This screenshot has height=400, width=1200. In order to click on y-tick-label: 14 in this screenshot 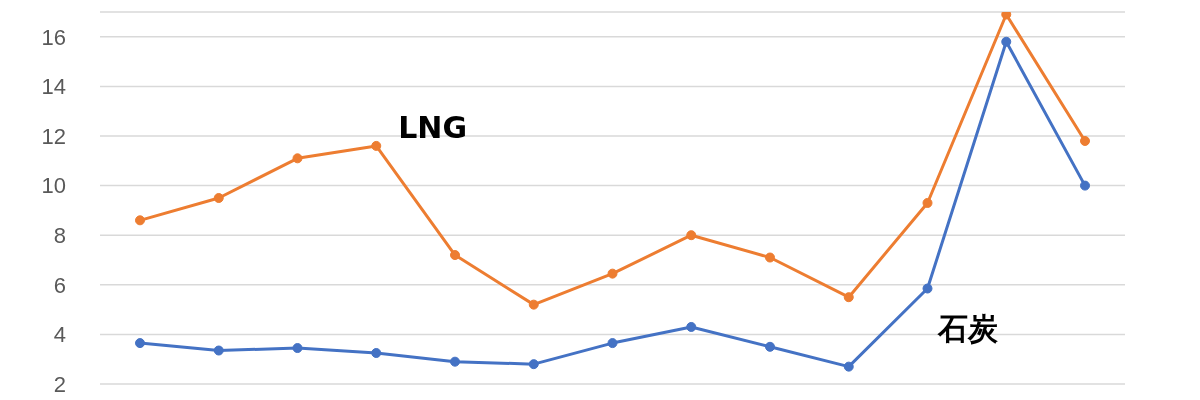, I will do `click(53, 87)`.